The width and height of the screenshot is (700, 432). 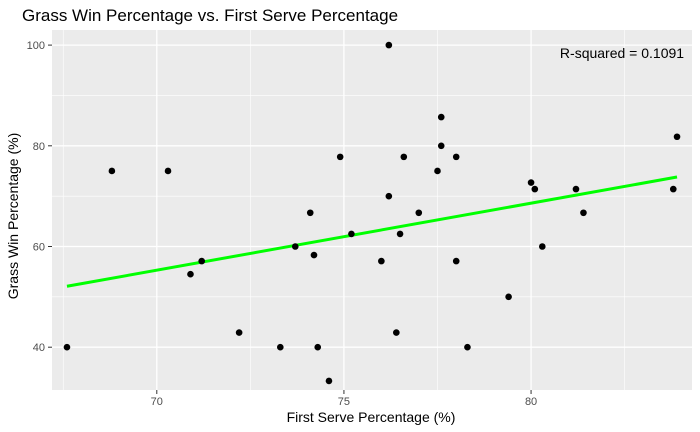 What do you see at coordinates (157, 402) in the screenshot?
I see `x-tick-label: 70` at bounding box center [157, 402].